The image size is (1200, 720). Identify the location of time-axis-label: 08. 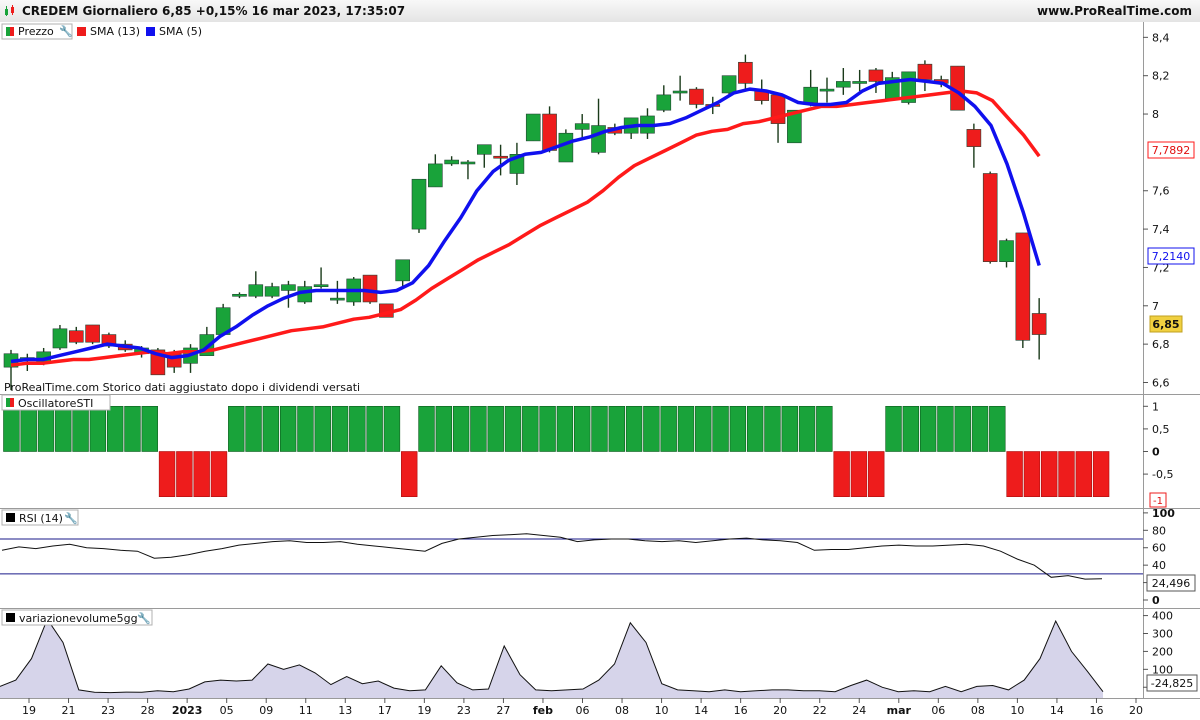
(622, 710).